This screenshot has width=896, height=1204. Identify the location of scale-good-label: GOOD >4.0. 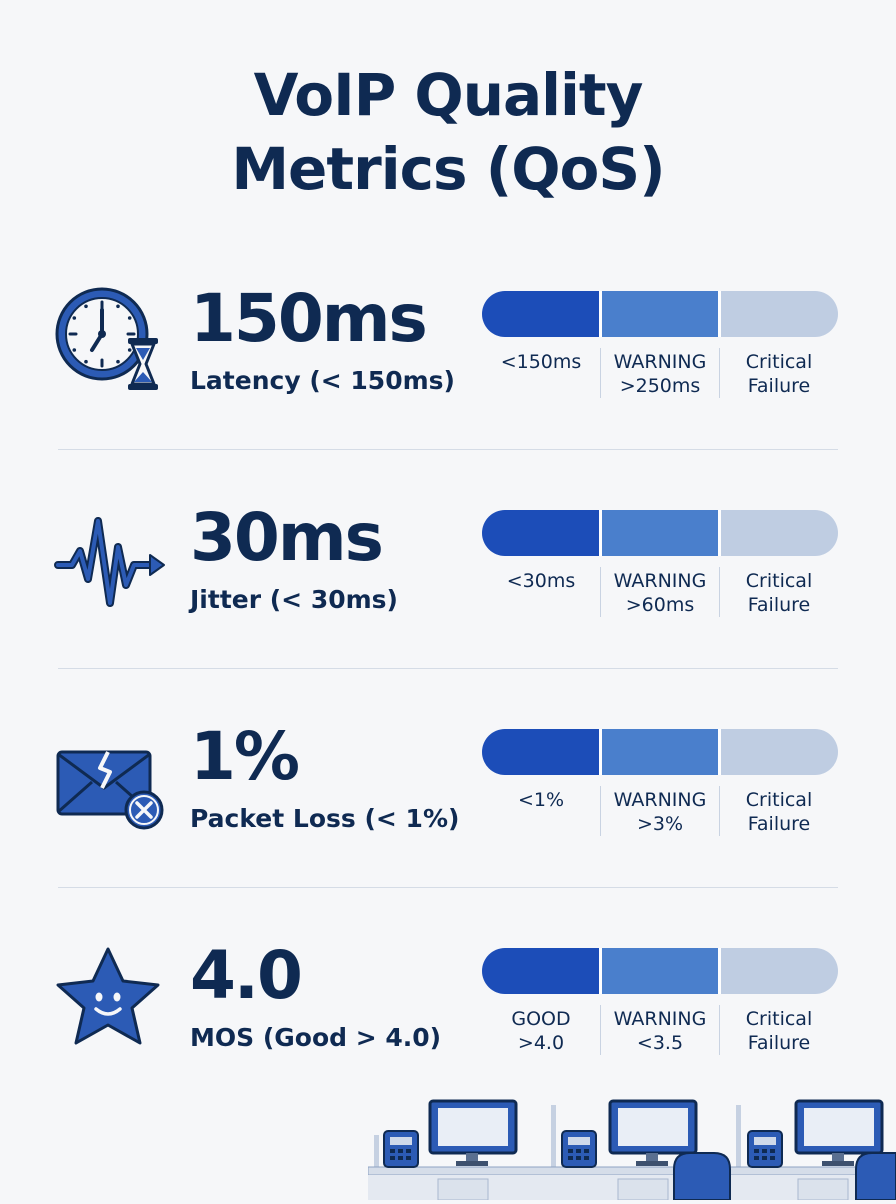
(541, 1031).